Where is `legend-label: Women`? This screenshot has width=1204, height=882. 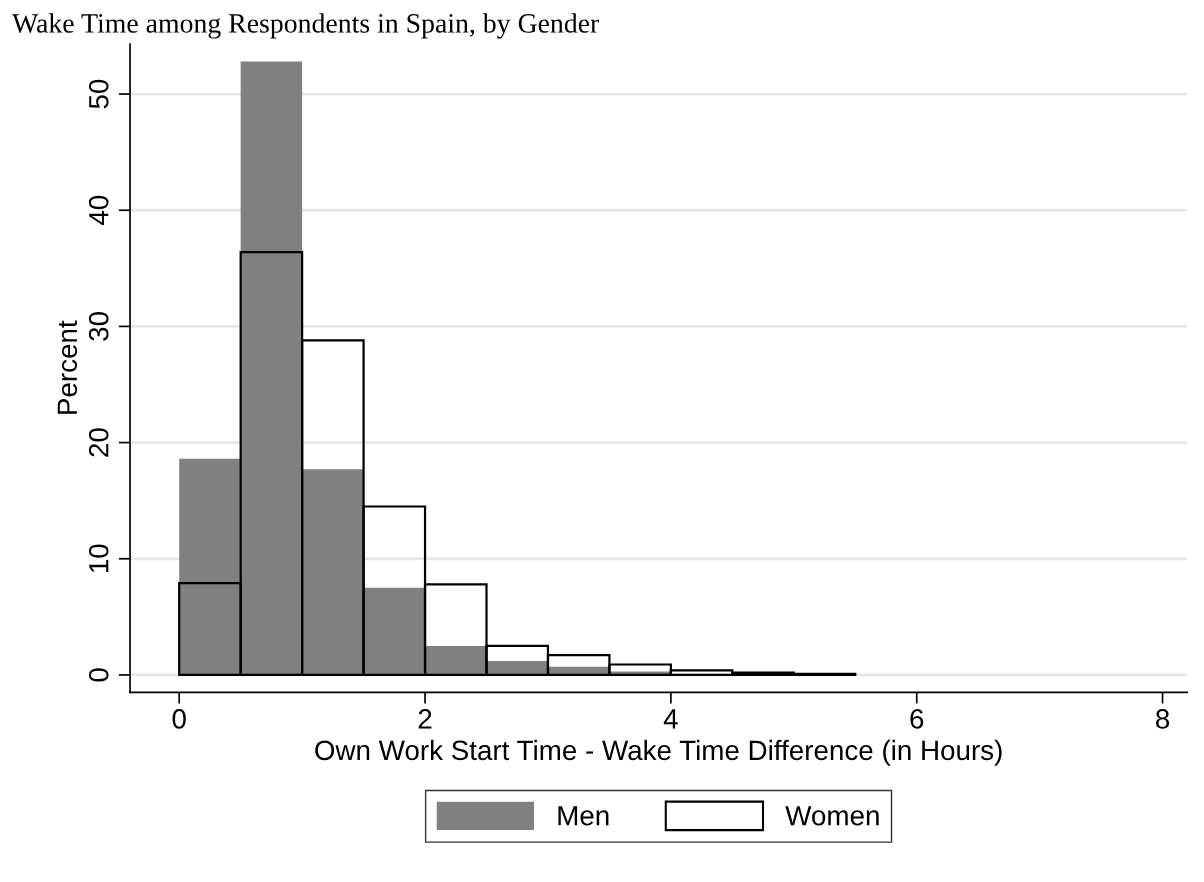 legend-label: Women is located at coordinates (832, 816).